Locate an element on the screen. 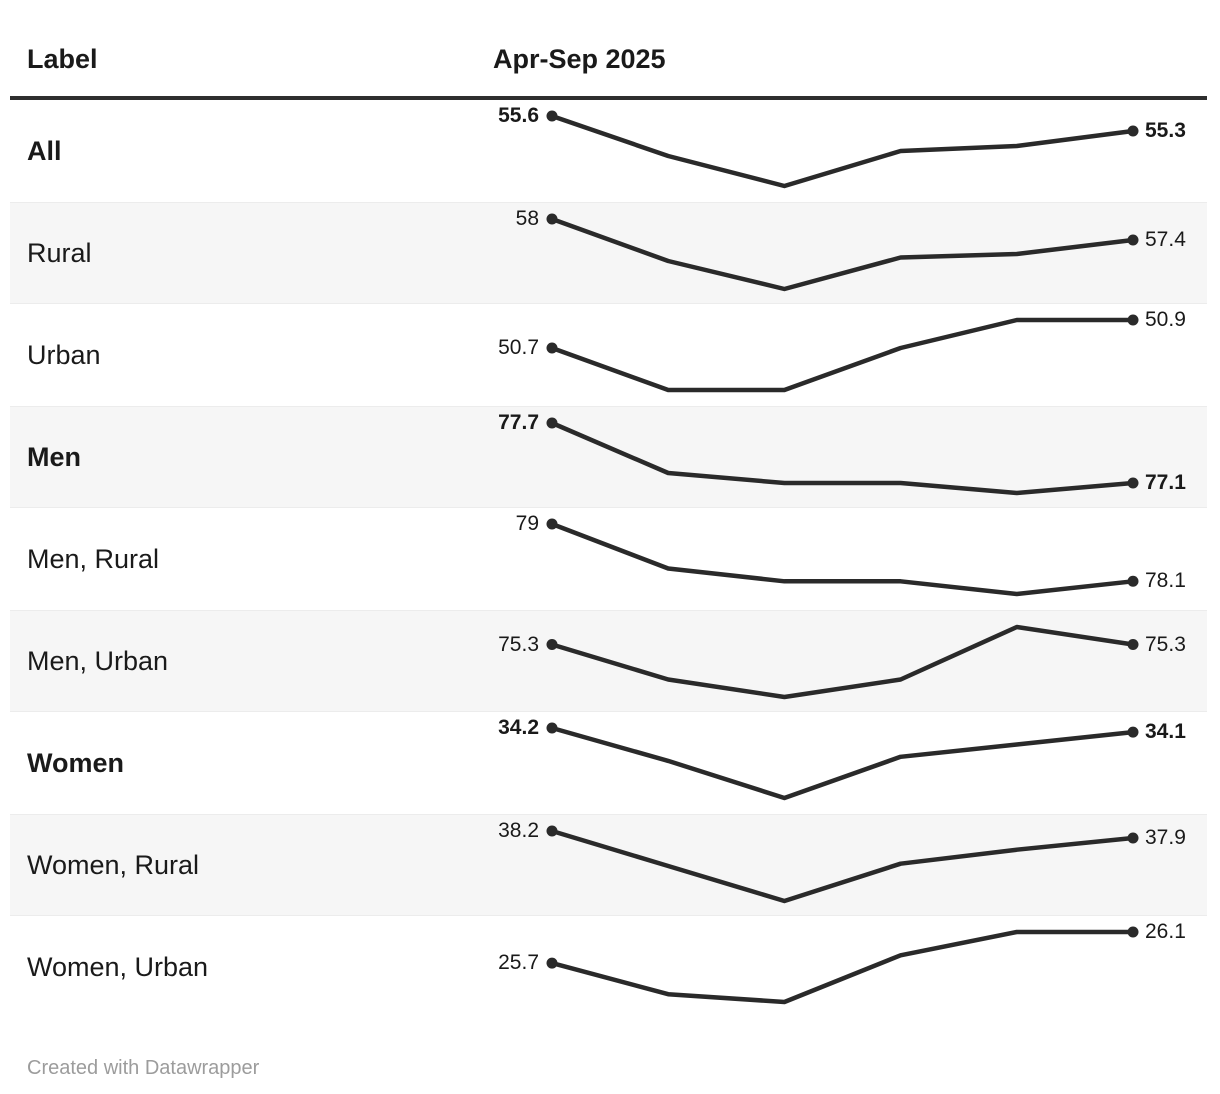 The height and width of the screenshot is (1094, 1220). table-row: Men 77.7 77.1 is located at coordinates (608, 457).